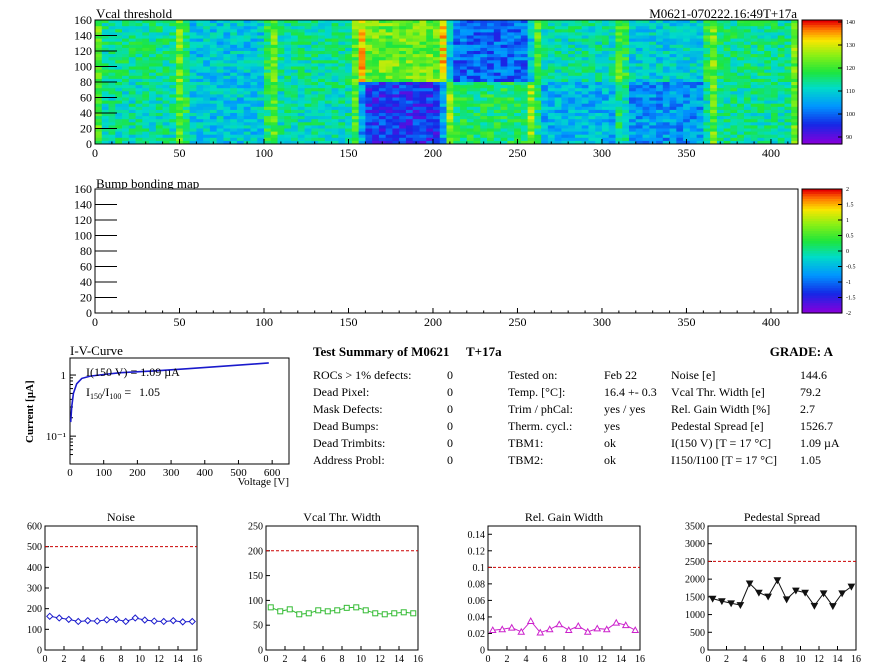 The image size is (896, 672). Describe the element at coordinates (121, 659) in the screenshot. I see `x-tick-label: 8` at that location.